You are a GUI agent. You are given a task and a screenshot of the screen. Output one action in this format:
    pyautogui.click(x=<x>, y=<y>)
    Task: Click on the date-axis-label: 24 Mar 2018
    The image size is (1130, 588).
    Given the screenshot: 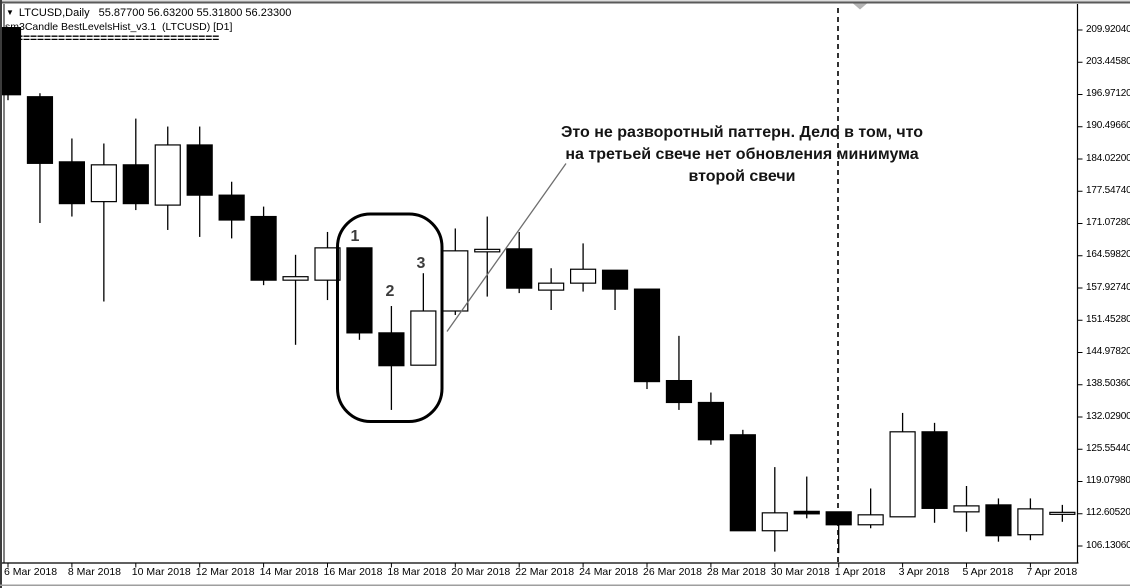 What is the action you would take?
    pyautogui.click(x=609, y=572)
    